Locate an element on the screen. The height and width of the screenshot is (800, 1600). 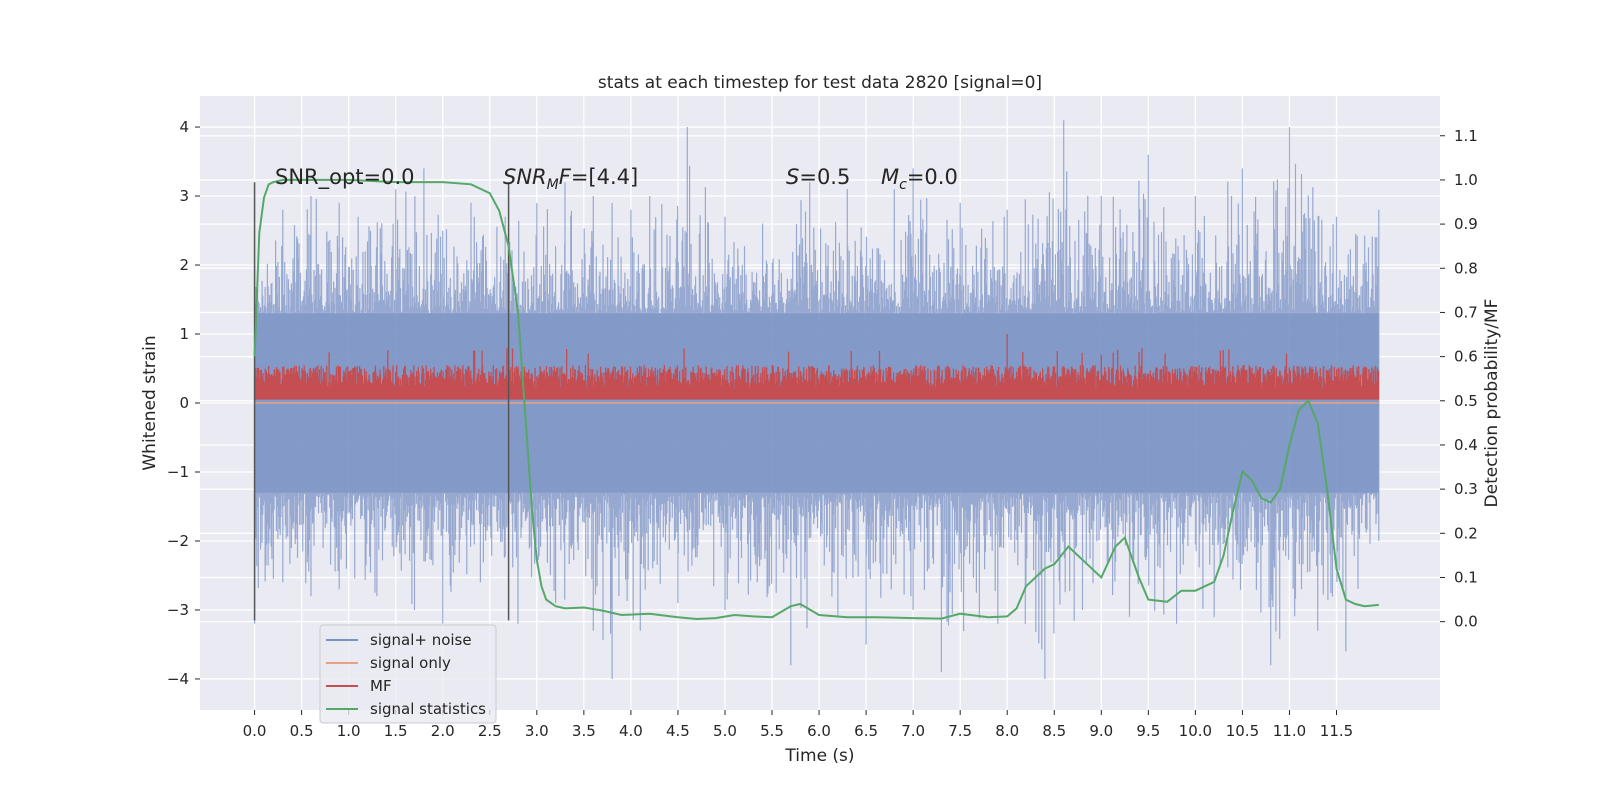
y-tick-label: 1 is located at coordinates (184, 334).